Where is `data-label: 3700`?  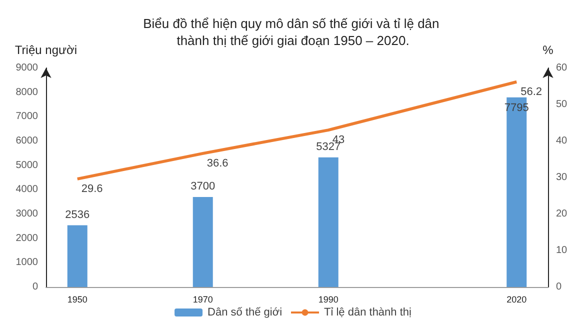
data-label: 3700 is located at coordinates (203, 186).